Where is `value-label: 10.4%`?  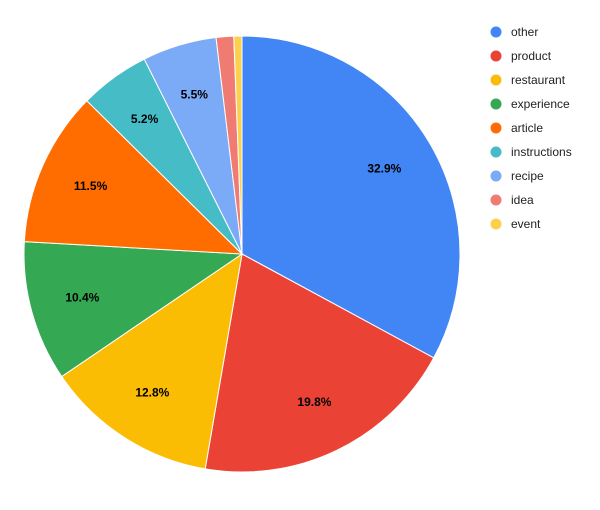
value-label: 10.4% is located at coordinates (82, 297).